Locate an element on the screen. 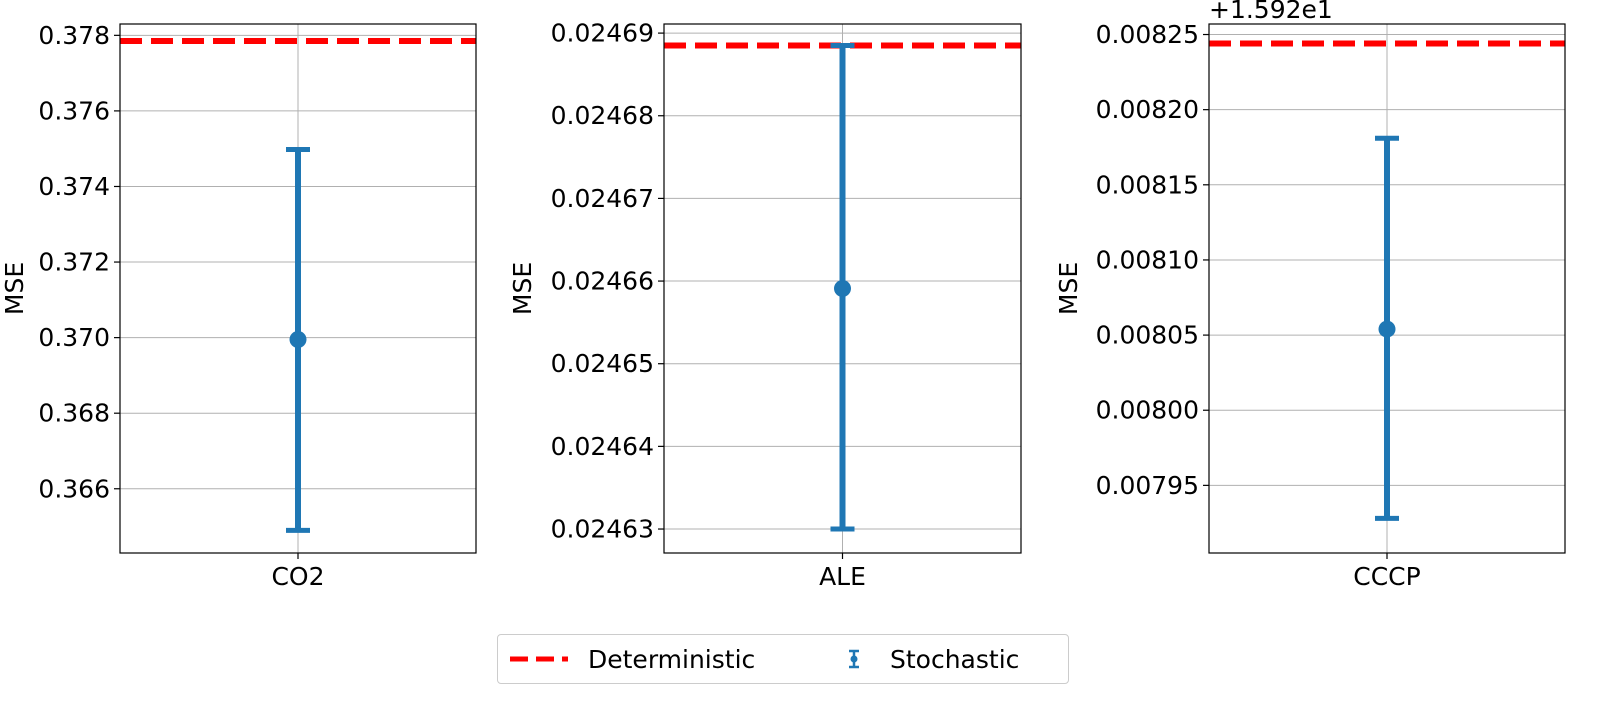 The width and height of the screenshot is (1600, 703). x-tick-label: CCCP is located at coordinates (1386, 576).